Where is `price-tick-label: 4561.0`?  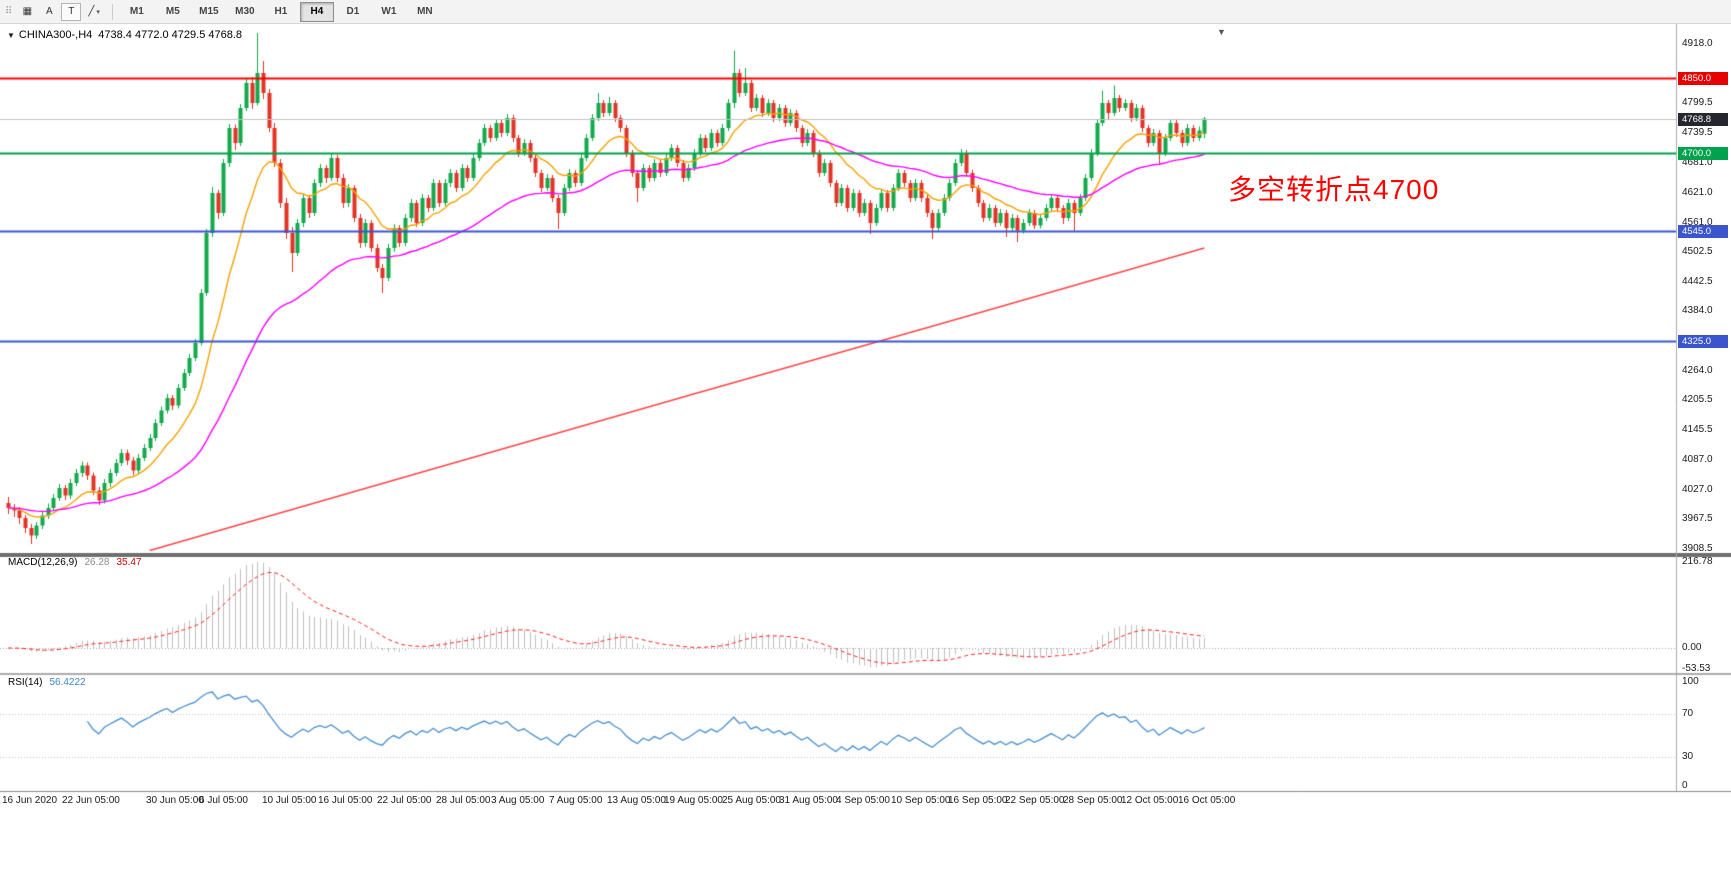 price-tick-label: 4561.0 is located at coordinates (1697, 222).